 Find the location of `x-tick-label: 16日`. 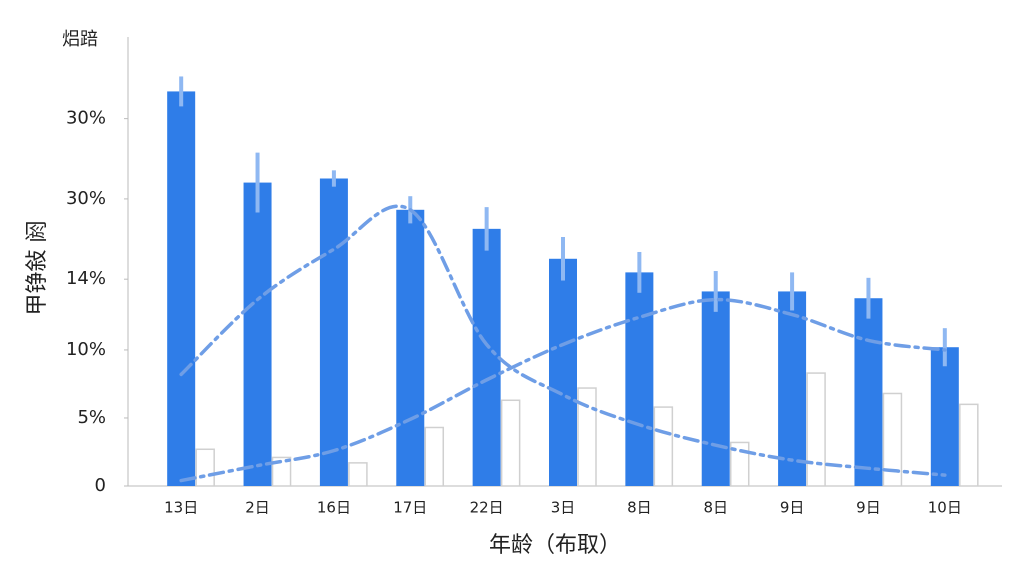

x-tick-label: 16日 is located at coordinates (334, 508).